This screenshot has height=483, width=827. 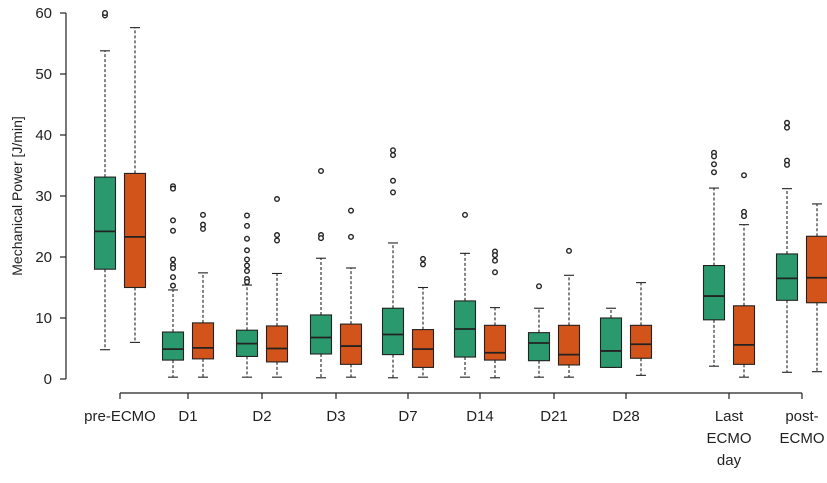 What do you see at coordinates (261, 416) in the screenshot?
I see `x-tick-label: D2` at bounding box center [261, 416].